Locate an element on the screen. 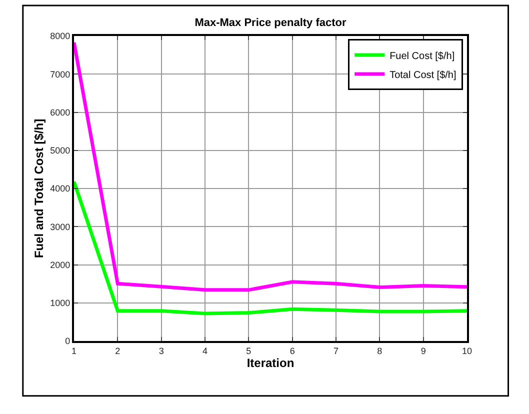 The width and height of the screenshot is (529, 414). x-tick-label: 3 is located at coordinates (161, 351).